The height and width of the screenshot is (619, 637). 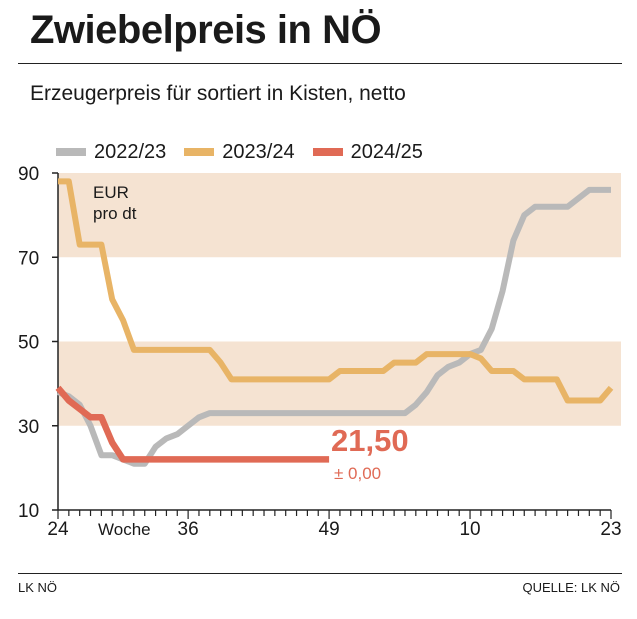 I want to click on y-tick-label-50: 50, so click(x=28, y=343).